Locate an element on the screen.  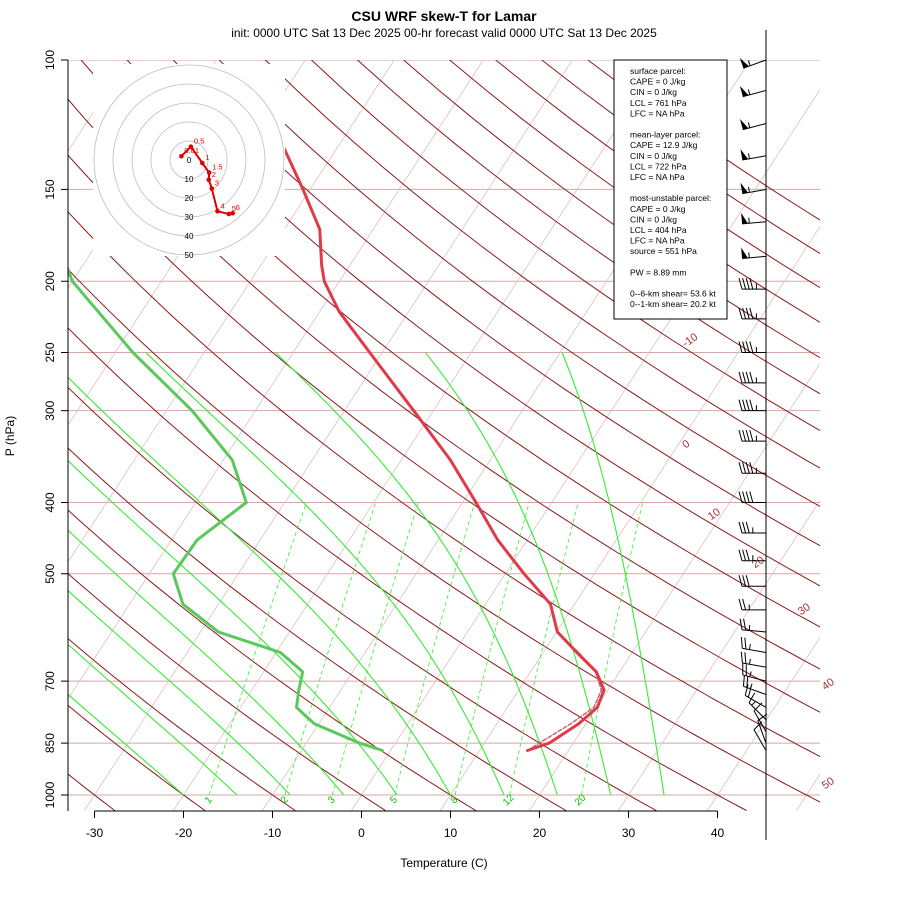
hodograph-point-label: 4 is located at coordinates (223, 205).